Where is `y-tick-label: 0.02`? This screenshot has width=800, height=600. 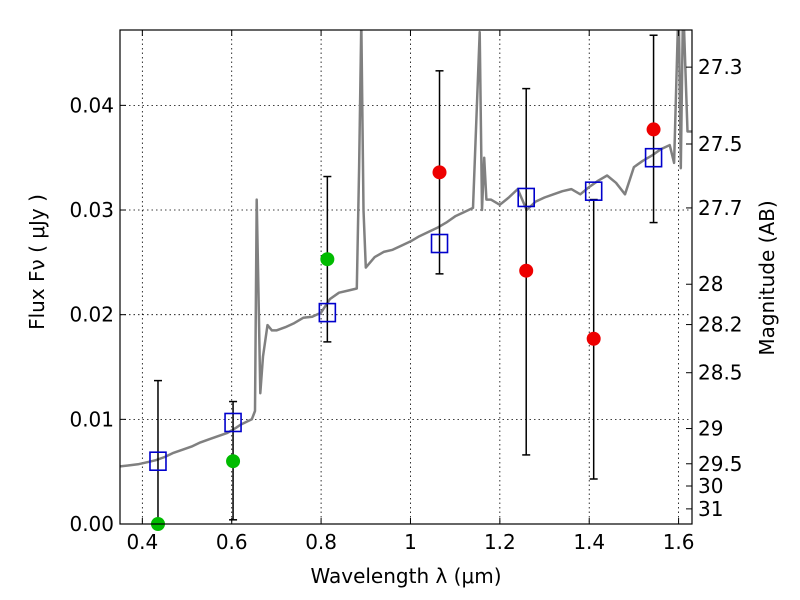 y-tick-label: 0.02 is located at coordinates (91, 315).